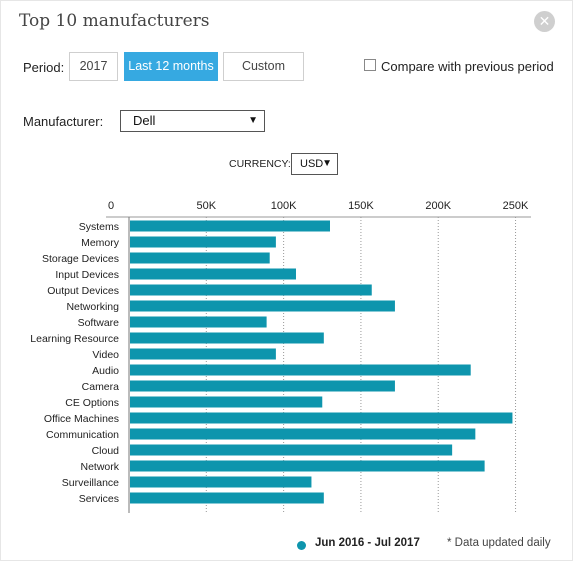 The image size is (573, 561). I want to click on category-label: Cloud, so click(106, 451).